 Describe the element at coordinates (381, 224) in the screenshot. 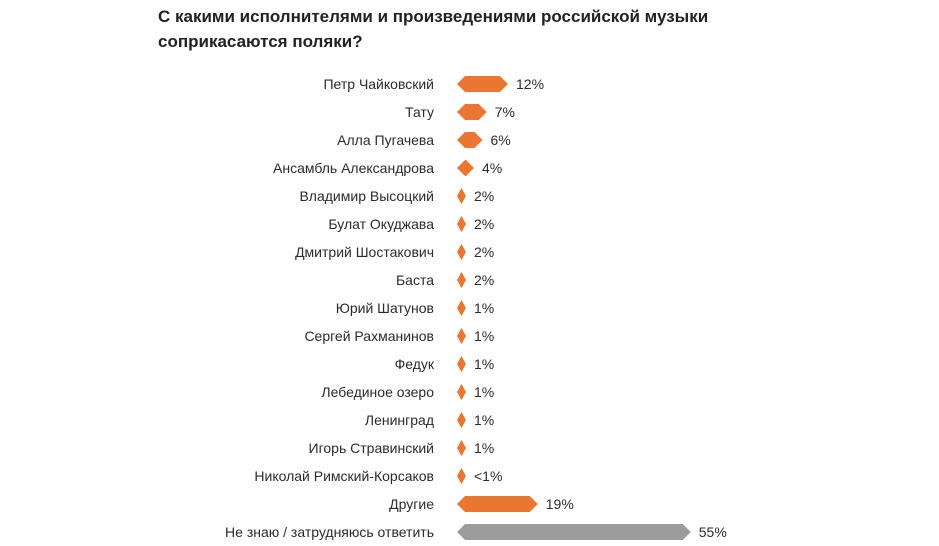

I see `category-label: Булат Окуджава` at that location.